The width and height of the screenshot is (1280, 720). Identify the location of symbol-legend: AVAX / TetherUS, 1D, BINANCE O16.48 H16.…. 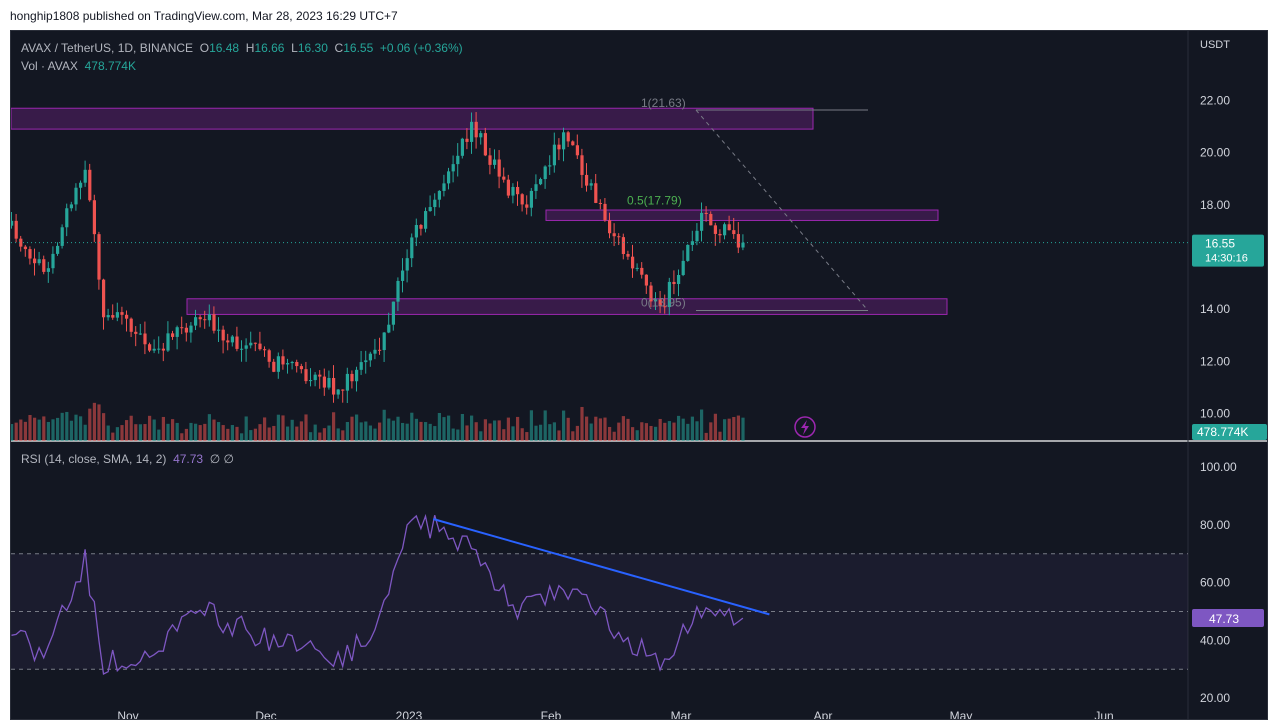
(242, 48).